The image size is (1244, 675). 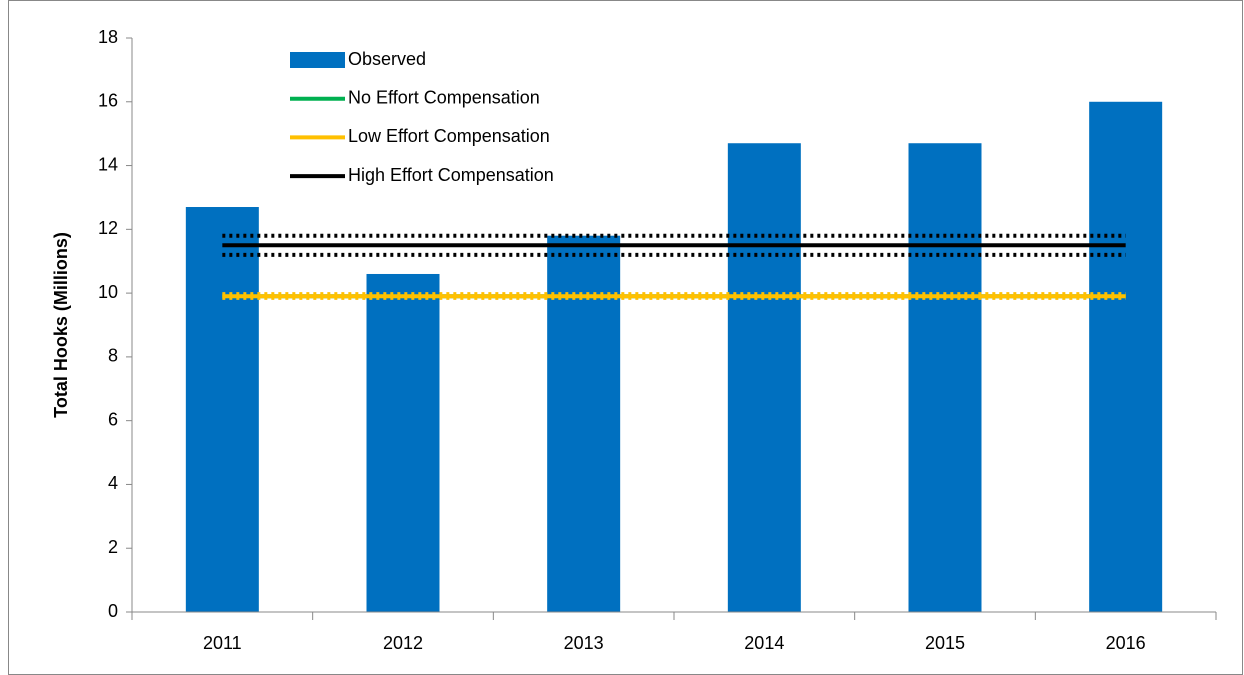 I want to click on y-tick-label: 10, so click(x=108, y=292).